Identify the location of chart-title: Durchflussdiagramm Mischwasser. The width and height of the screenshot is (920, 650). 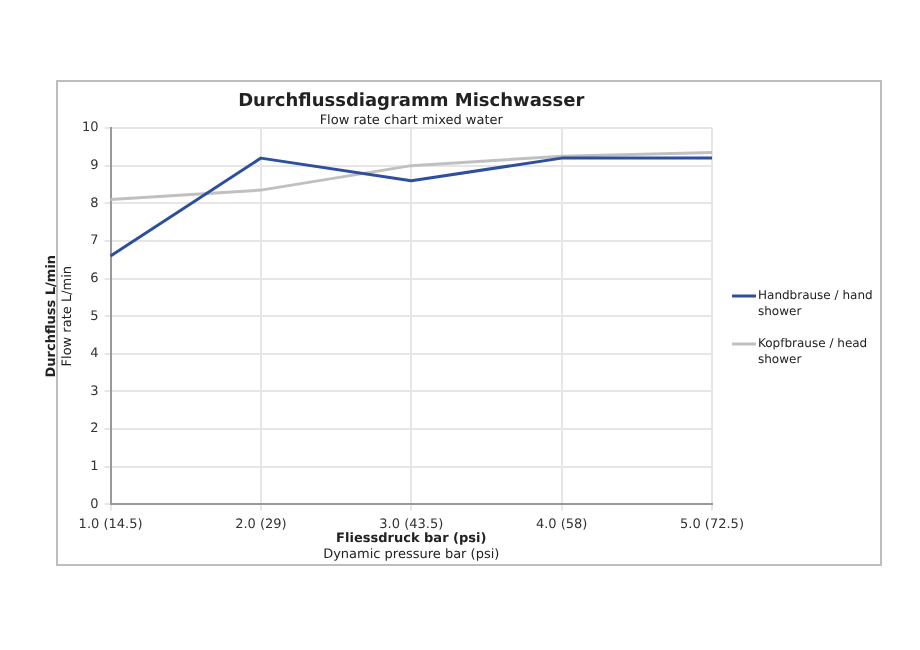
(412, 102).